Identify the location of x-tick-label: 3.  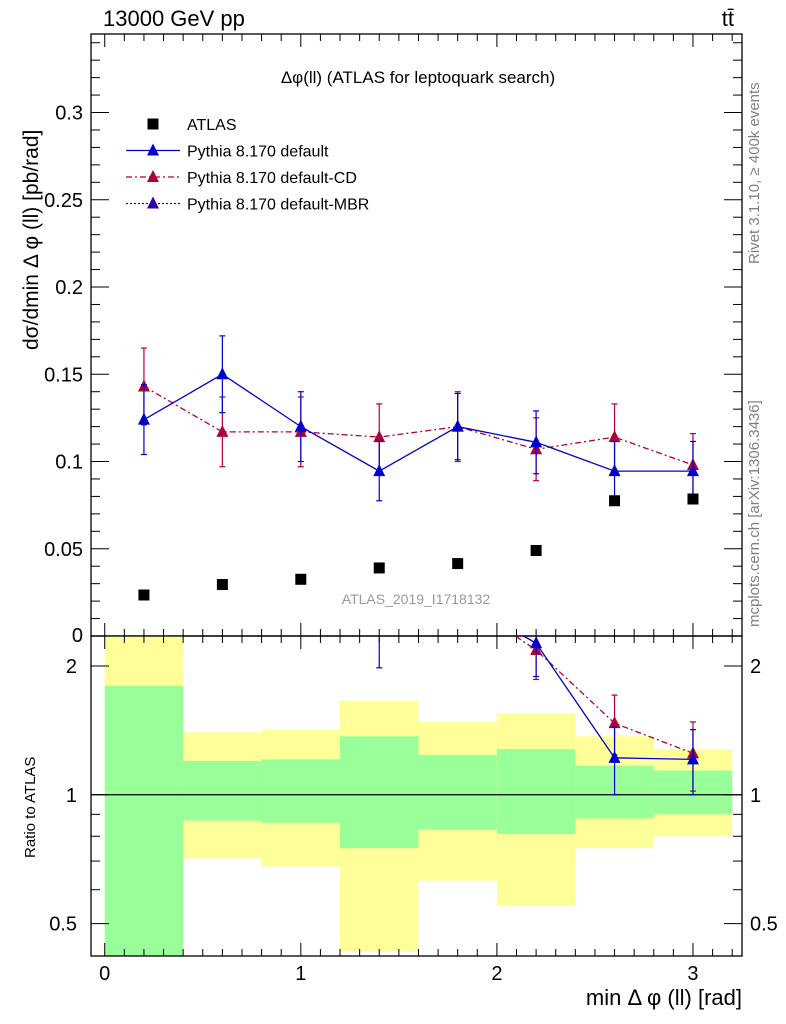
(692, 974).